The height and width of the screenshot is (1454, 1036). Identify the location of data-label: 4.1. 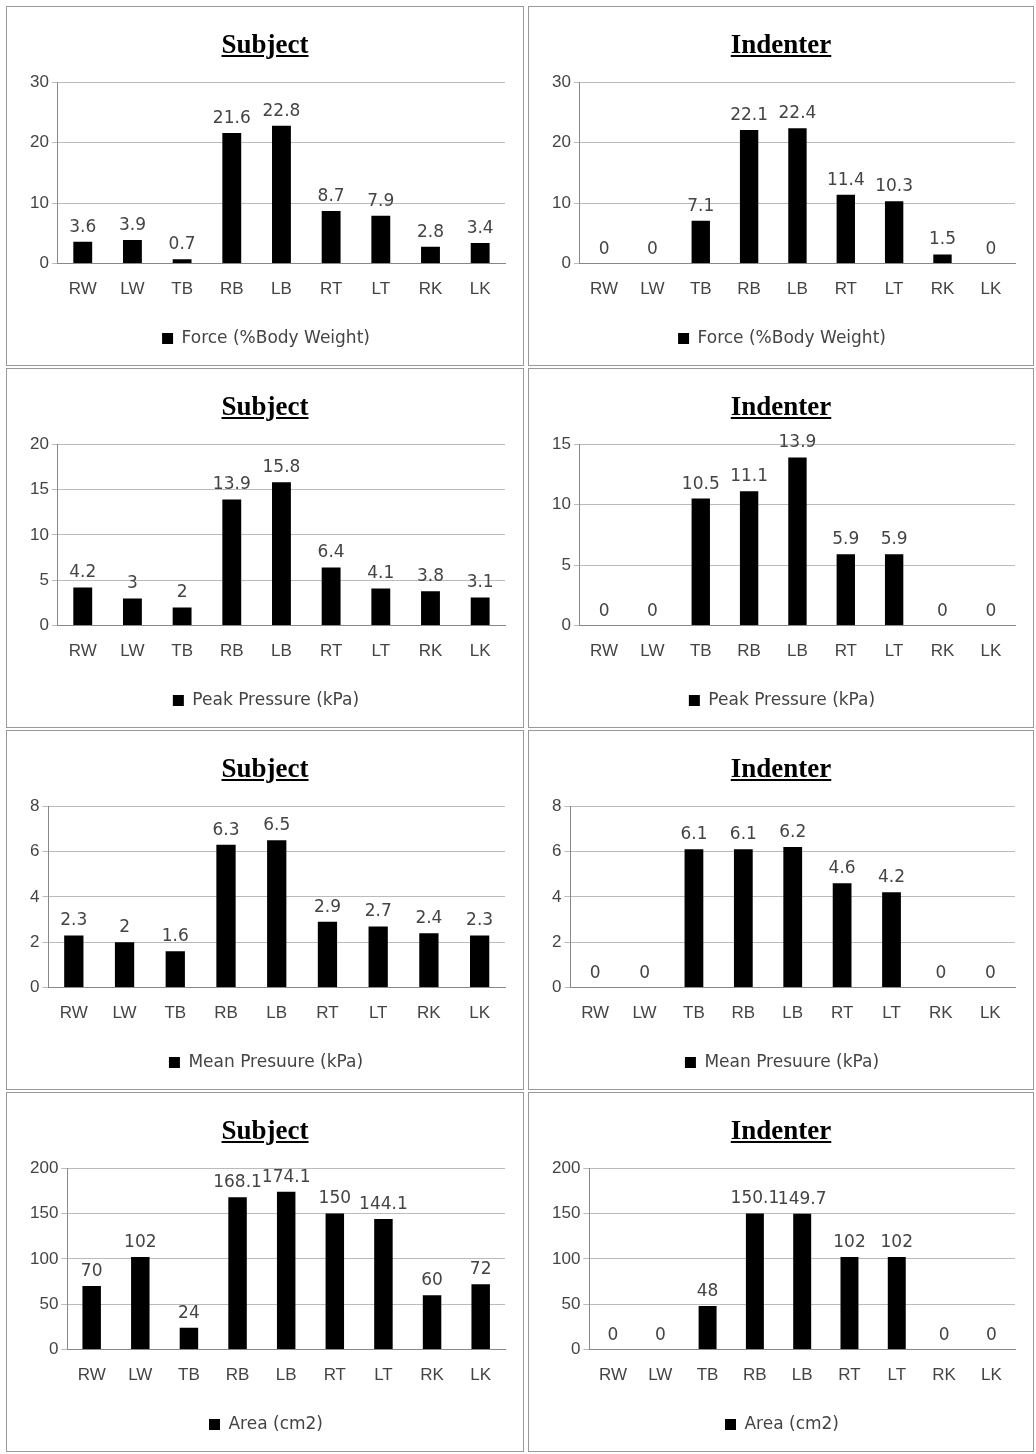
(381, 572).